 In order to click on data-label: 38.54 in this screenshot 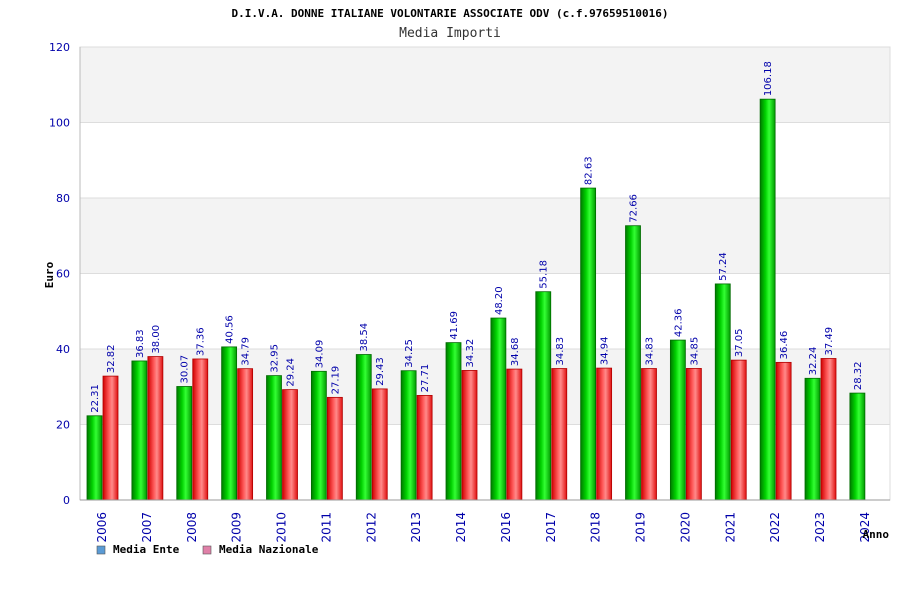, I will do `click(364, 337)`.